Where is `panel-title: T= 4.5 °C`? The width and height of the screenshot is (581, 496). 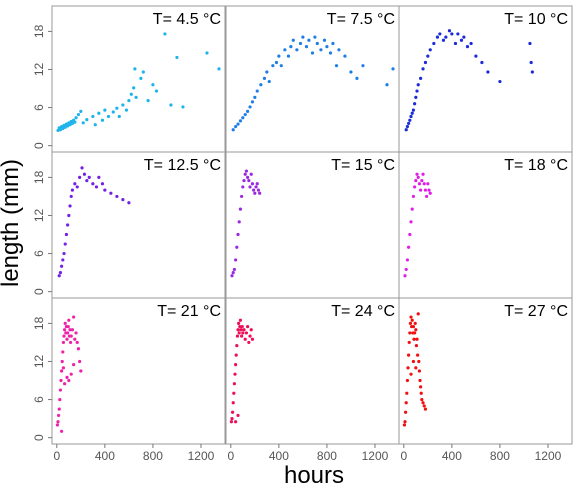 panel-title: T= 4.5 °C is located at coordinates (187, 19).